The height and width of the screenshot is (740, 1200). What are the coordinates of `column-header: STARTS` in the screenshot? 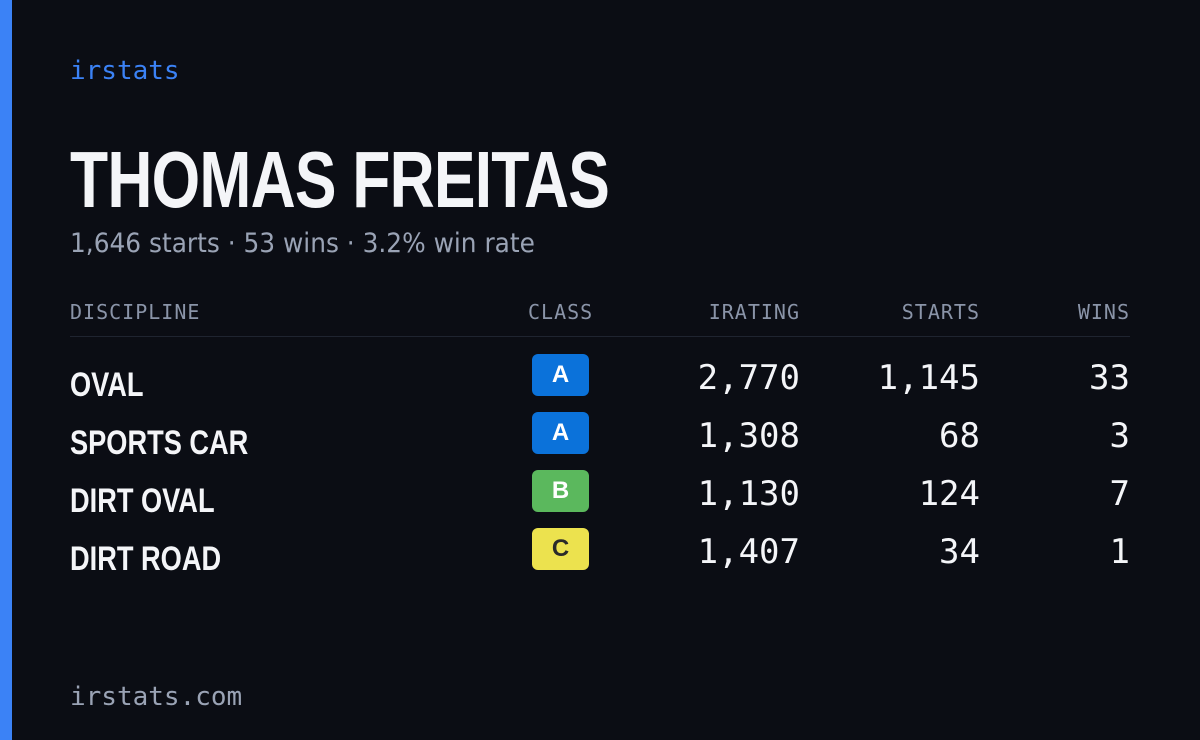 It's located at (940, 312).